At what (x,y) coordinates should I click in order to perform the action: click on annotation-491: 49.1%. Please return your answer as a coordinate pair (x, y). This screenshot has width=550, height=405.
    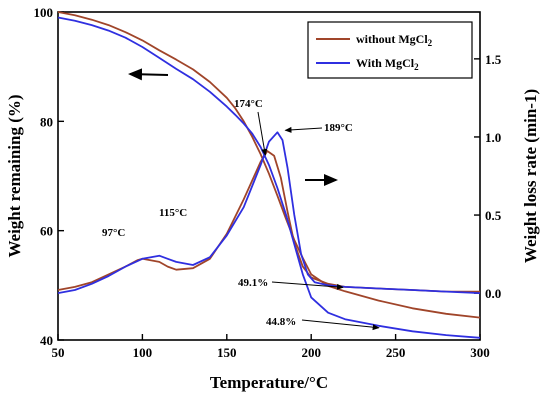
    Looking at the image, I should click on (253, 283).